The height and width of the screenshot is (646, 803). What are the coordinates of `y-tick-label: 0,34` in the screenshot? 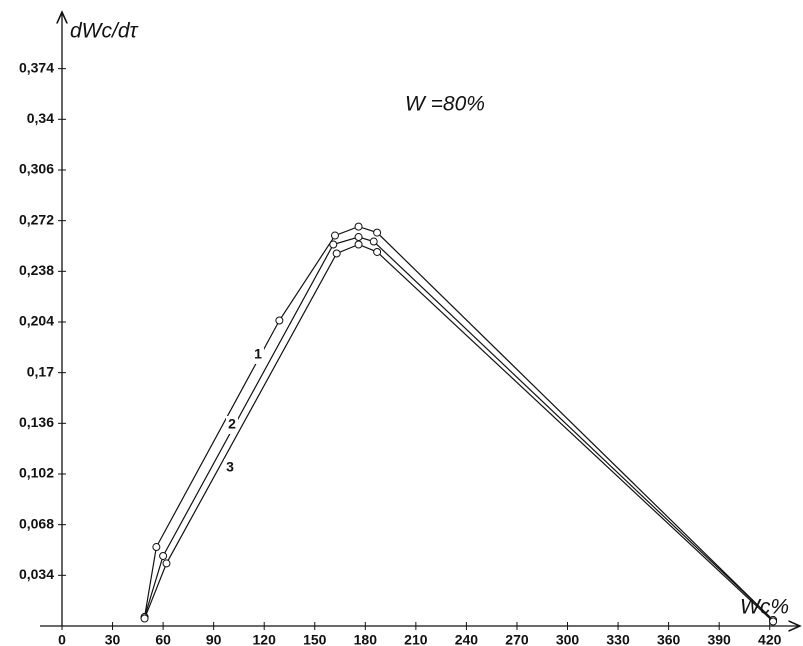 It's located at (40, 118).